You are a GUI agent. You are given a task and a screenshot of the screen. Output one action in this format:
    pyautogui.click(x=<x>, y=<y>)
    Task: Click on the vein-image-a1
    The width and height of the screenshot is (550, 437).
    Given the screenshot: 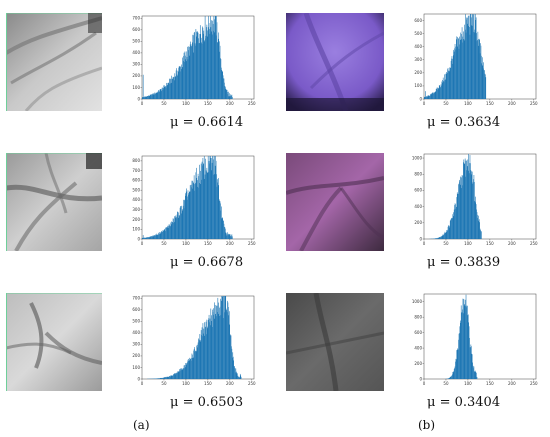 What is the action you would take?
    pyautogui.click(x=54, y=62)
    